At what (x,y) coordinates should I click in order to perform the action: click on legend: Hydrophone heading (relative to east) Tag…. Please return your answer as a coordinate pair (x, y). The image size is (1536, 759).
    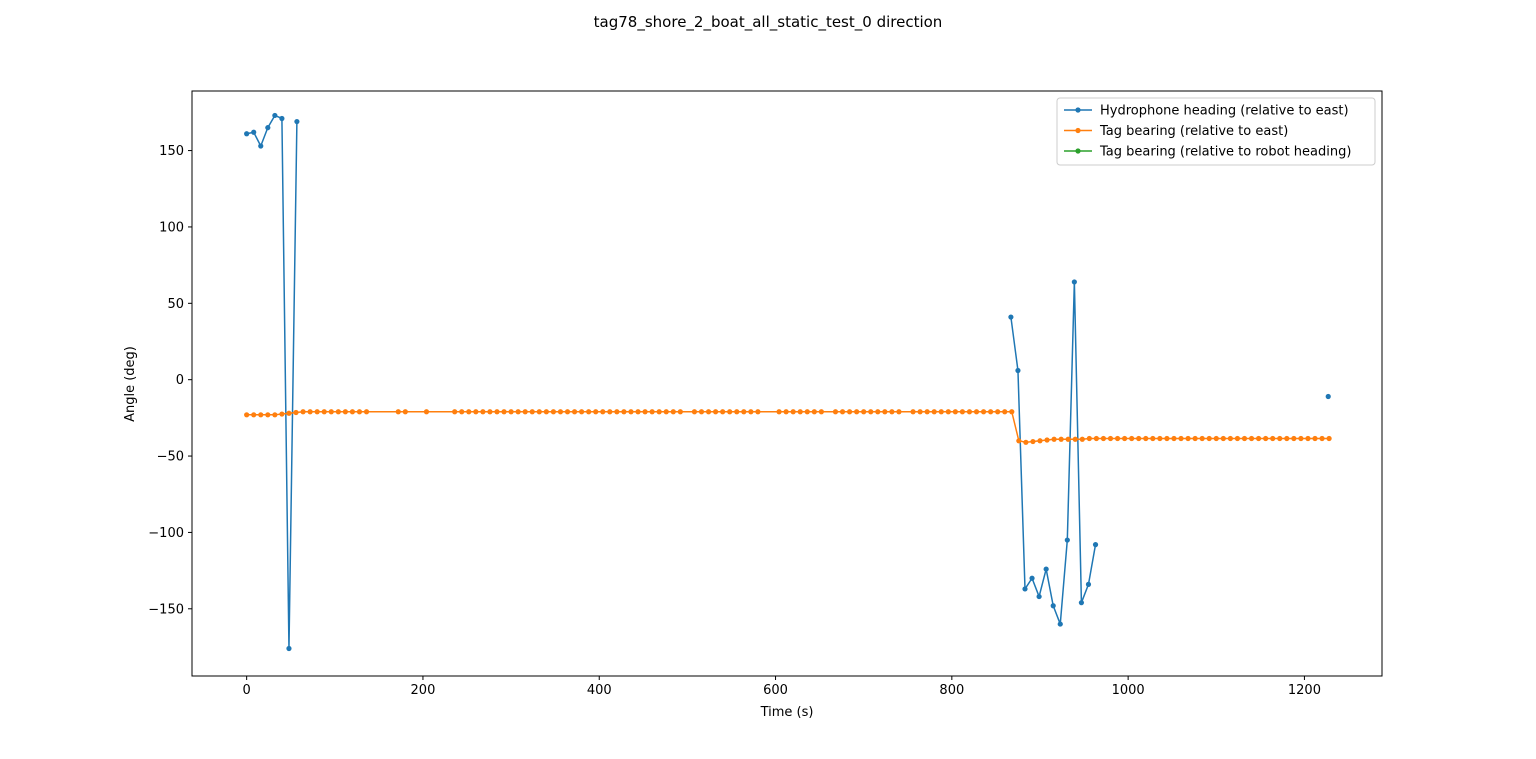
    Looking at the image, I should click on (1216, 131).